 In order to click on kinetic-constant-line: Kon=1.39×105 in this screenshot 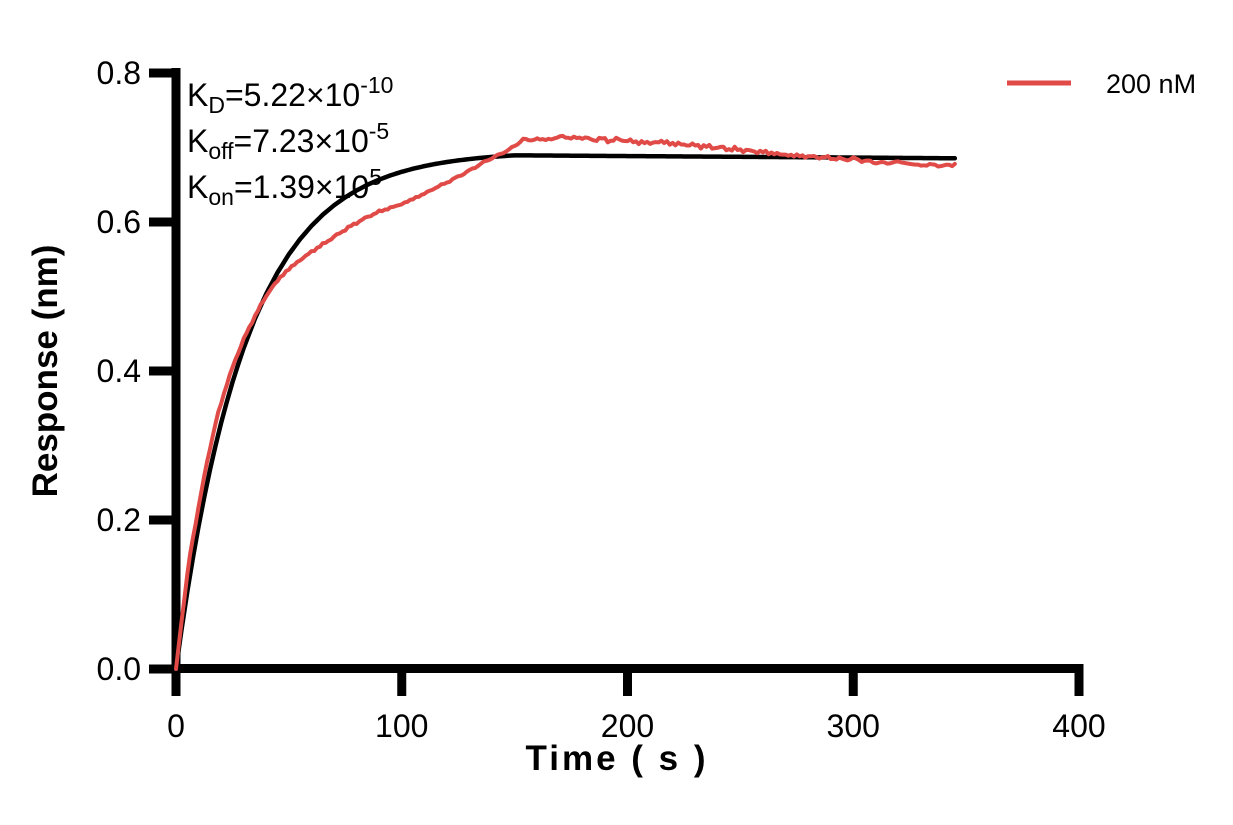, I will do `click(284, 187)`.